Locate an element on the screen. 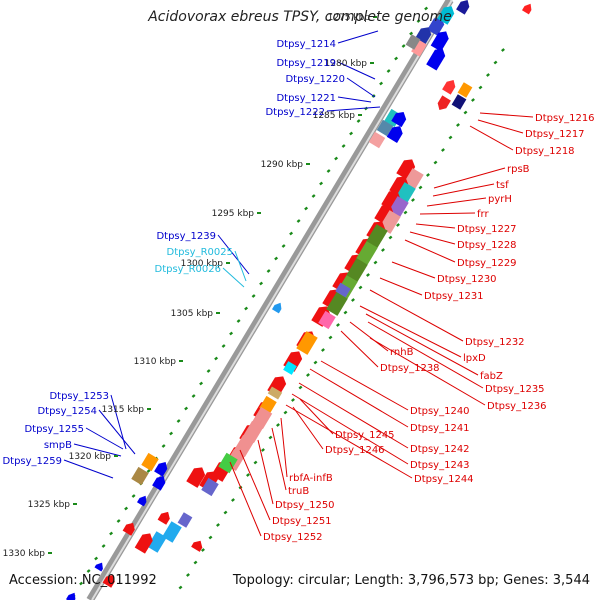 The height and width of the screenshot is (600, 600). right-gene-label: Dtpsy_1231 is located at coordinates (454, 296).